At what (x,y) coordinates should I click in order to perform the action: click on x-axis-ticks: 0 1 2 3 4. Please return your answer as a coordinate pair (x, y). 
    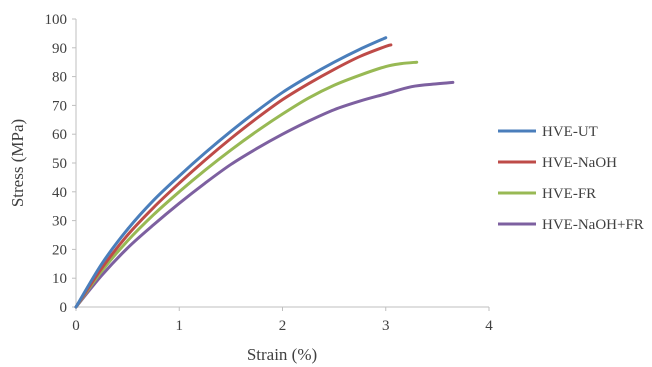
    Looking at the image, I should click on (282, 320).